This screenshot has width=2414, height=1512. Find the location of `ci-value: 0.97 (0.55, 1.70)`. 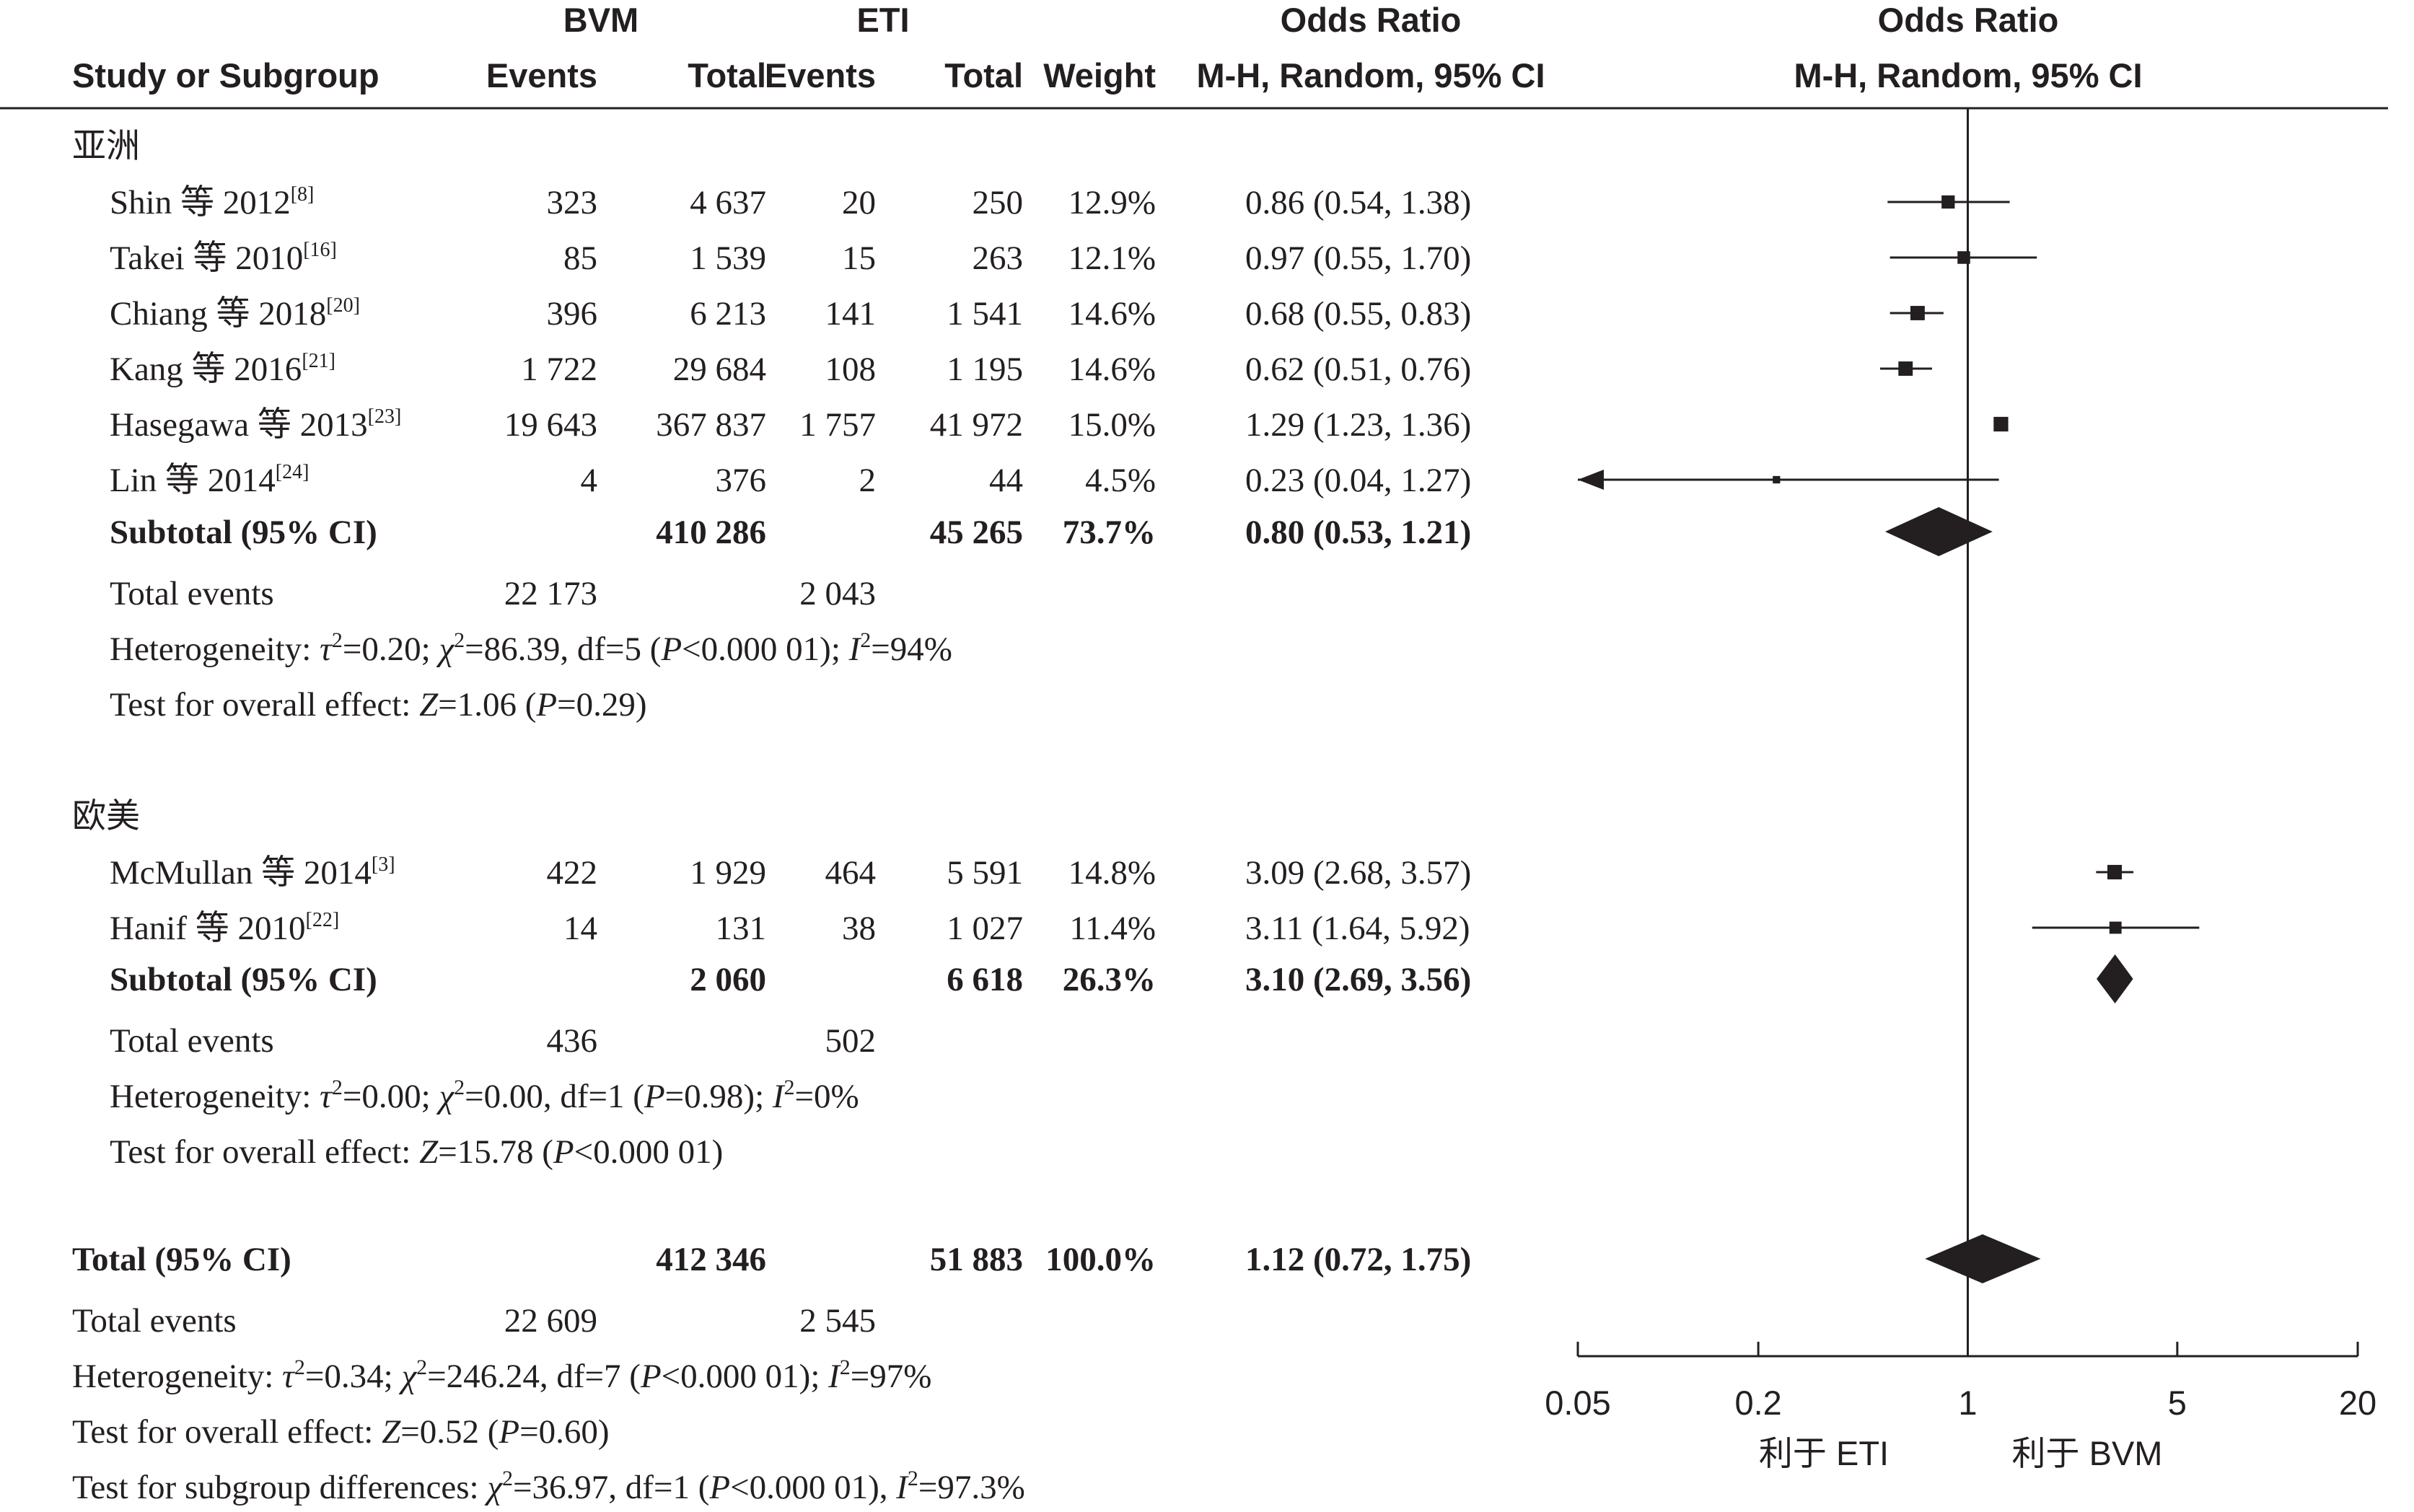

ci-value: 0.97 (0.55, 1.70) is located at coordinates (1358, 258).